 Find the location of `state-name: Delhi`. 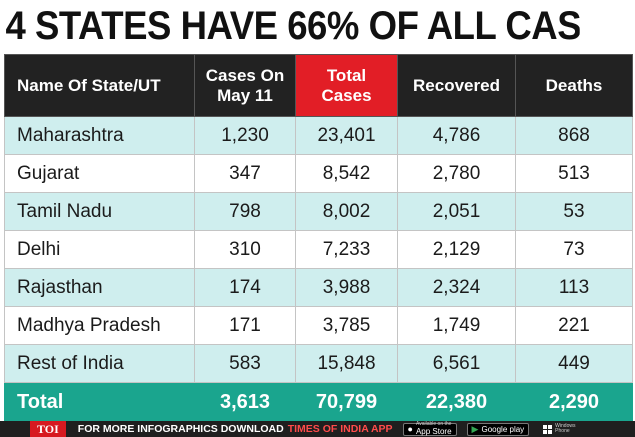

state-name: Delhi is located at coordinates (99, 249).